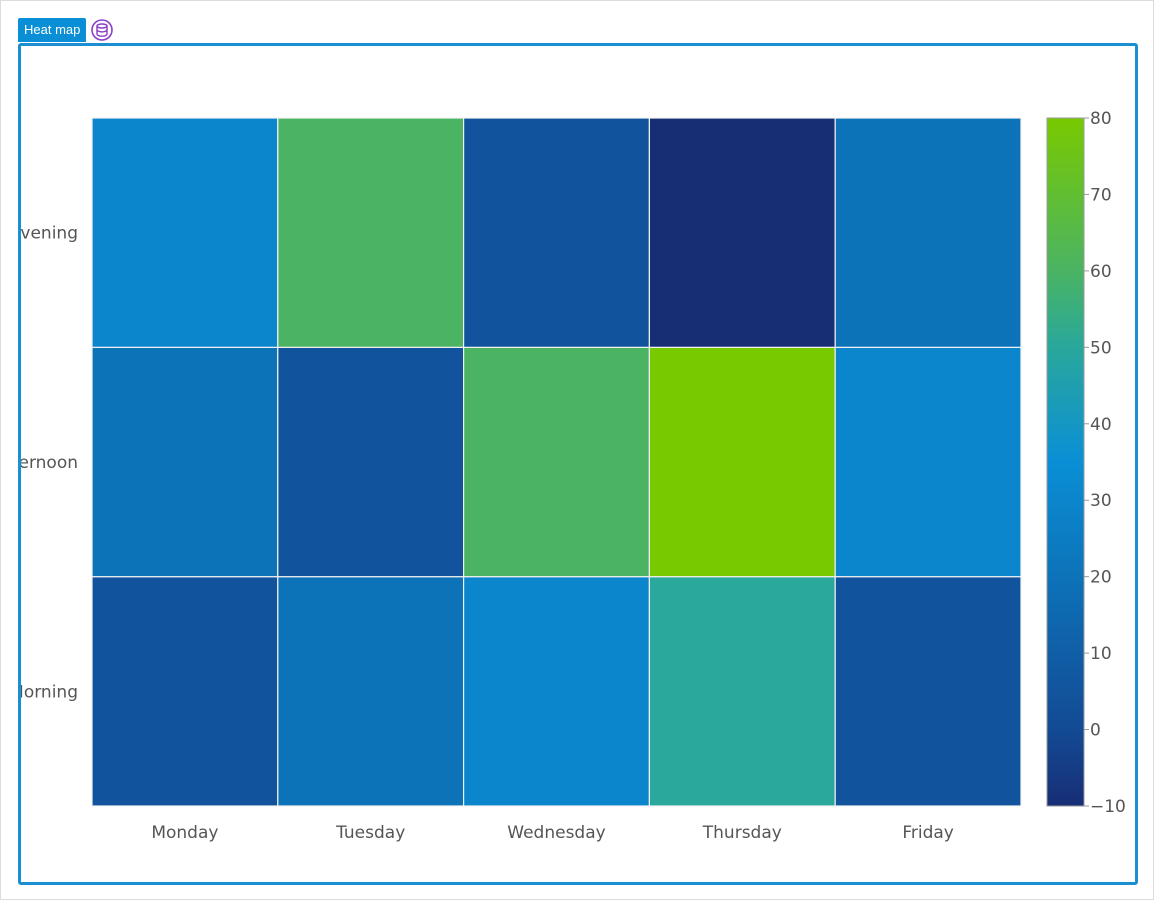 Image resolution: width=1154 pixels, height=900 pixels. Describe the element at coordinates (1101, 425) in the screenshot. I see `colorbar-tick-label: 40` at that location.